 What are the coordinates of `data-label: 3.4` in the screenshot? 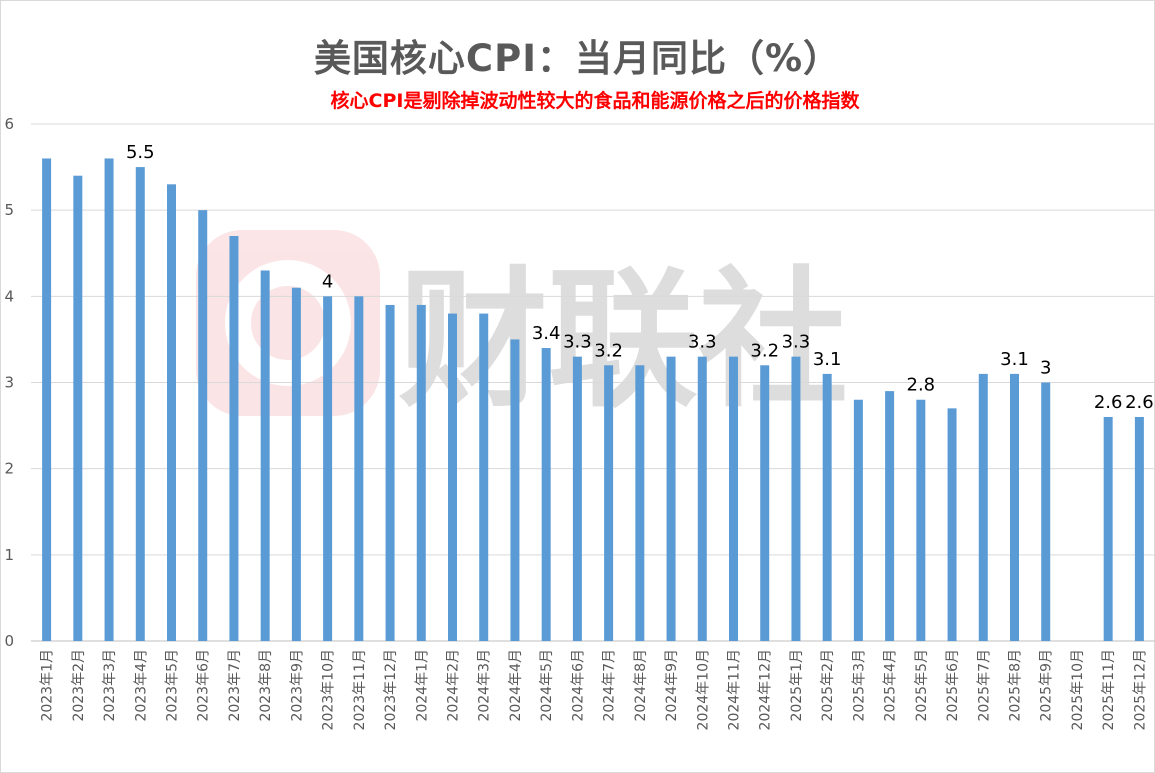 It's located at (546, 333).